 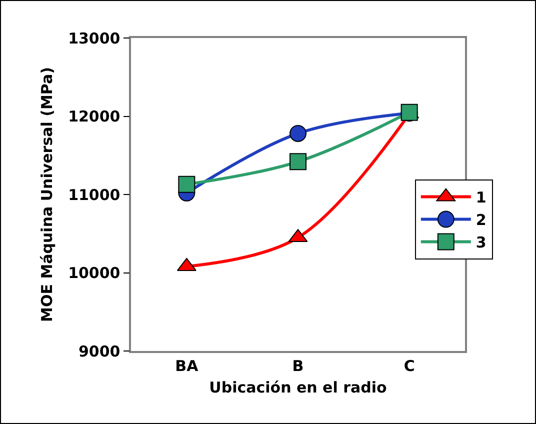 I want to click on legend-label: 2, so click(x=481, y=220).